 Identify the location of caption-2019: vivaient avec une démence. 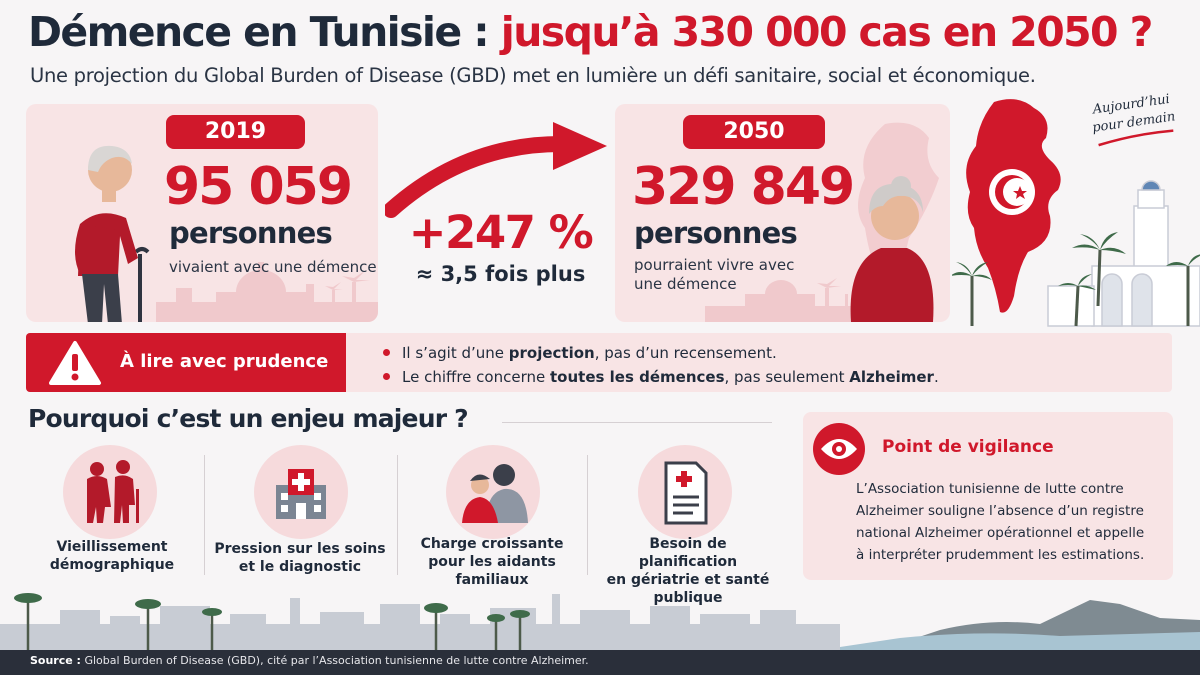
(273, 267).